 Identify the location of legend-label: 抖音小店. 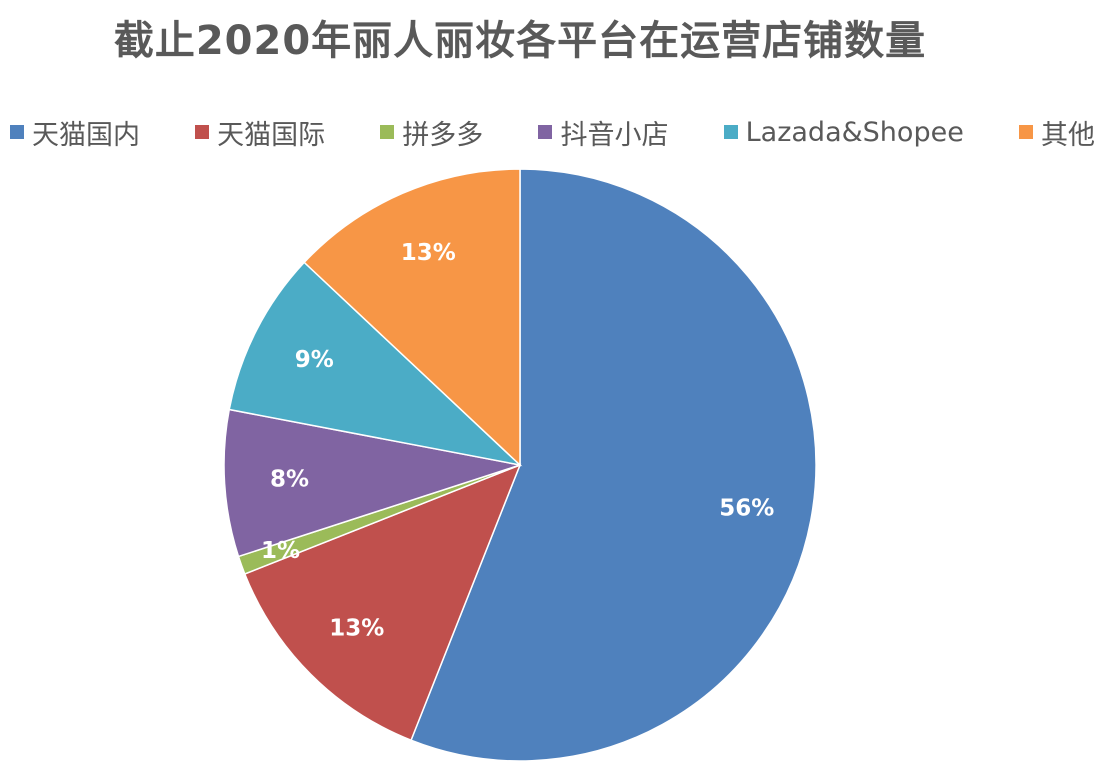
(614, 135).